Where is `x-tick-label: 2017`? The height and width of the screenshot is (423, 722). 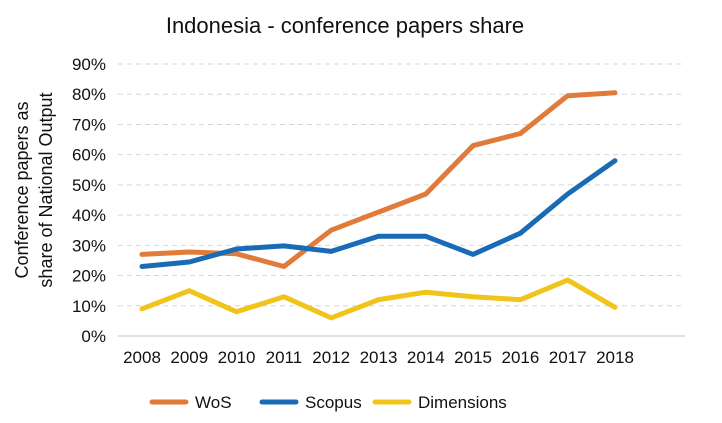 x-tick-label: 2017 is located at coordinates (568, 357).